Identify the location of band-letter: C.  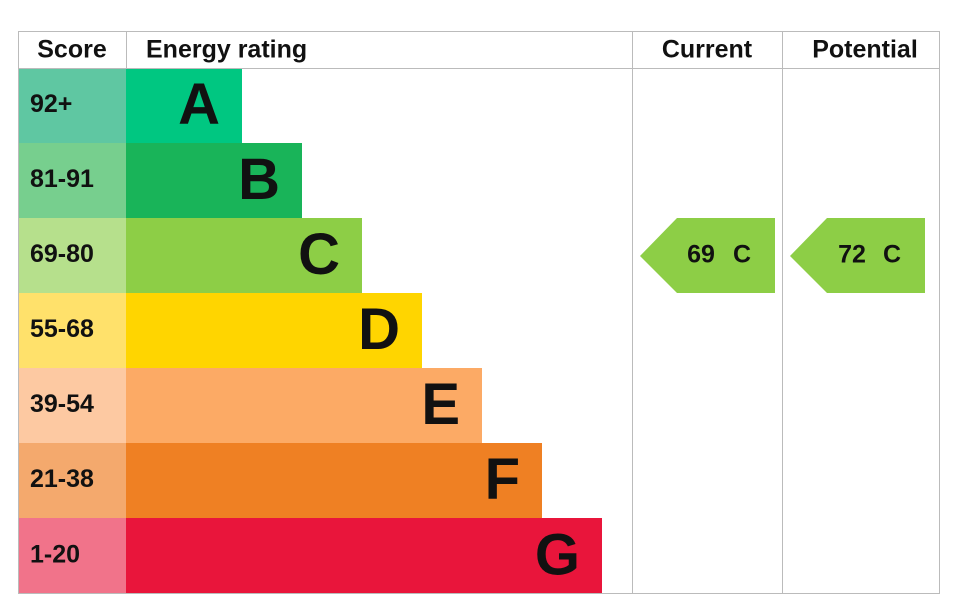
(319, 254).